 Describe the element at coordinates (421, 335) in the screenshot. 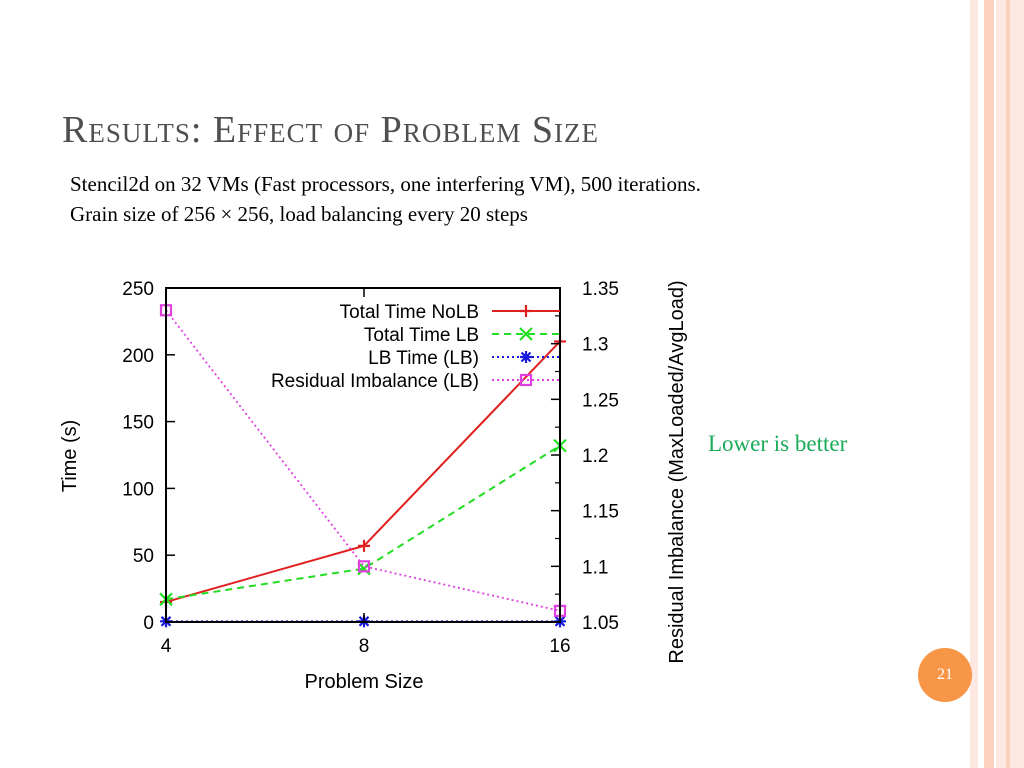

I see `legend-label: Total Time LB` at that location.